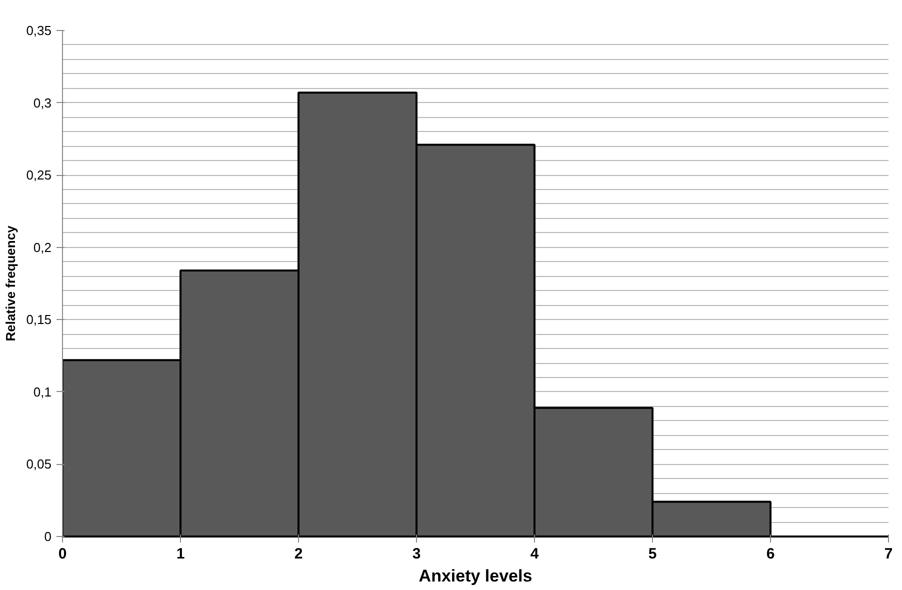  Describe the element at coordinates (39, 175) in the screenshot. I see `y-tick-label: 0,25` at that location.